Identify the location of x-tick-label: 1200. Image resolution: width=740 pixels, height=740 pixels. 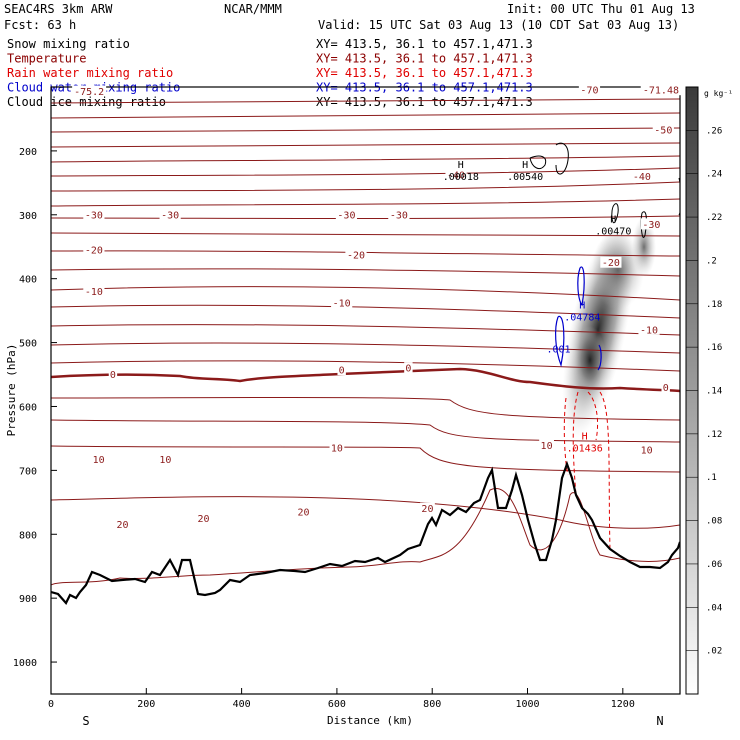
(623, 704).